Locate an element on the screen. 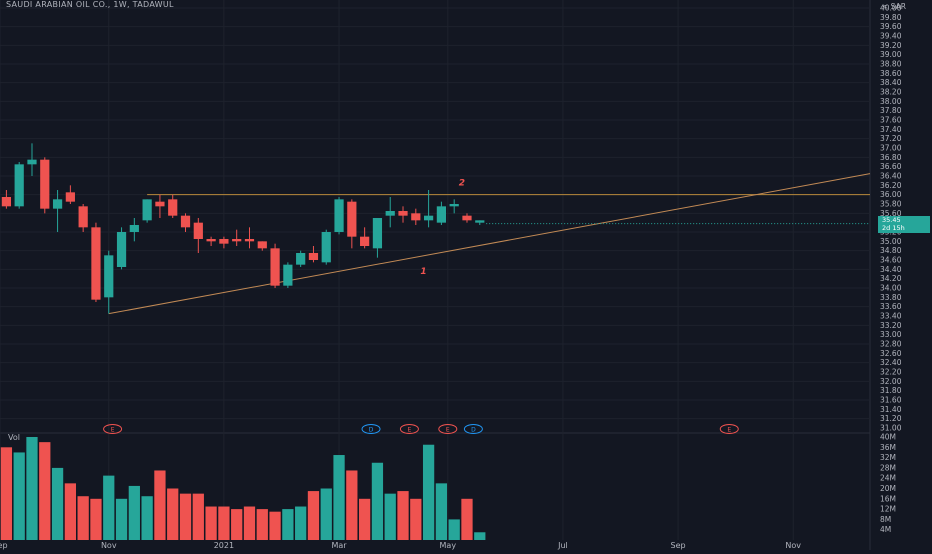 The image size is (932, 554). time-tick-label: Sep is located at coordinates (4, 545).